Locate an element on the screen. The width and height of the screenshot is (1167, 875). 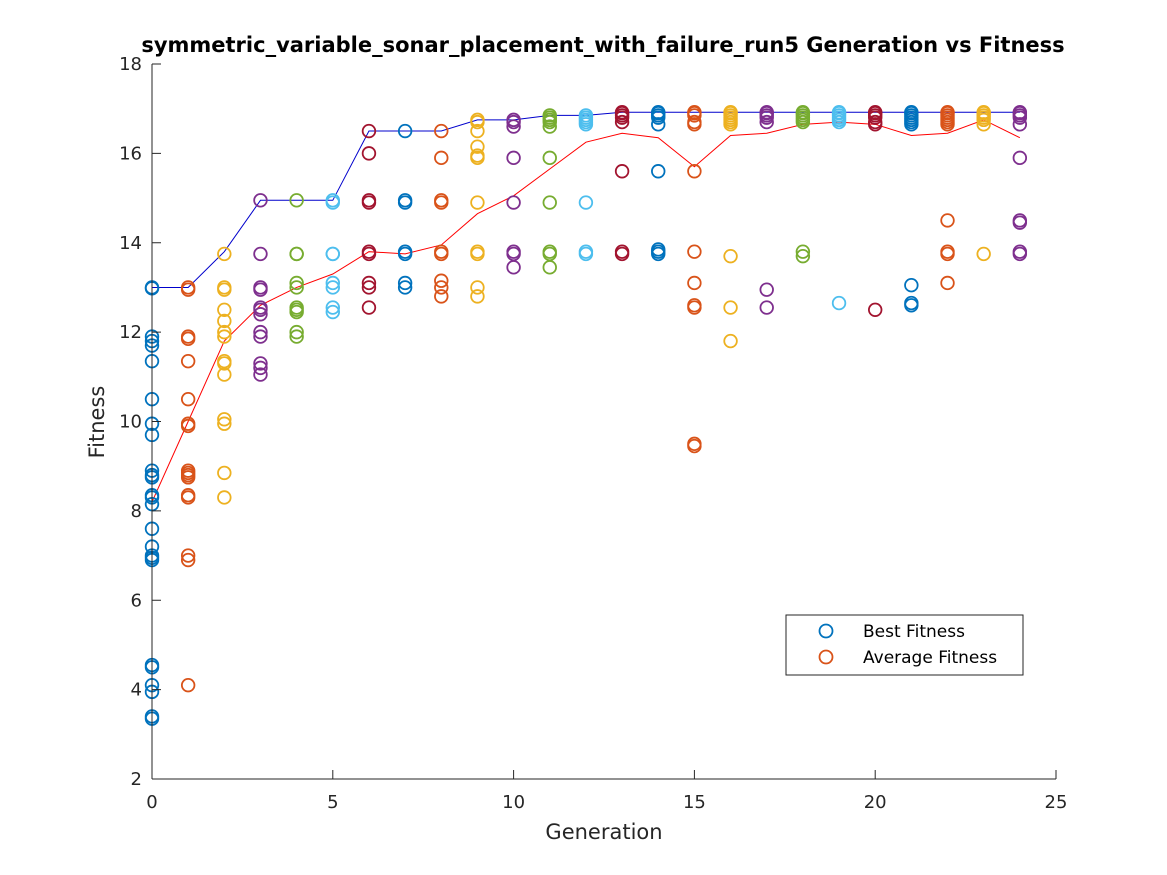
generation-2-points is located at coordinates (224, 375).